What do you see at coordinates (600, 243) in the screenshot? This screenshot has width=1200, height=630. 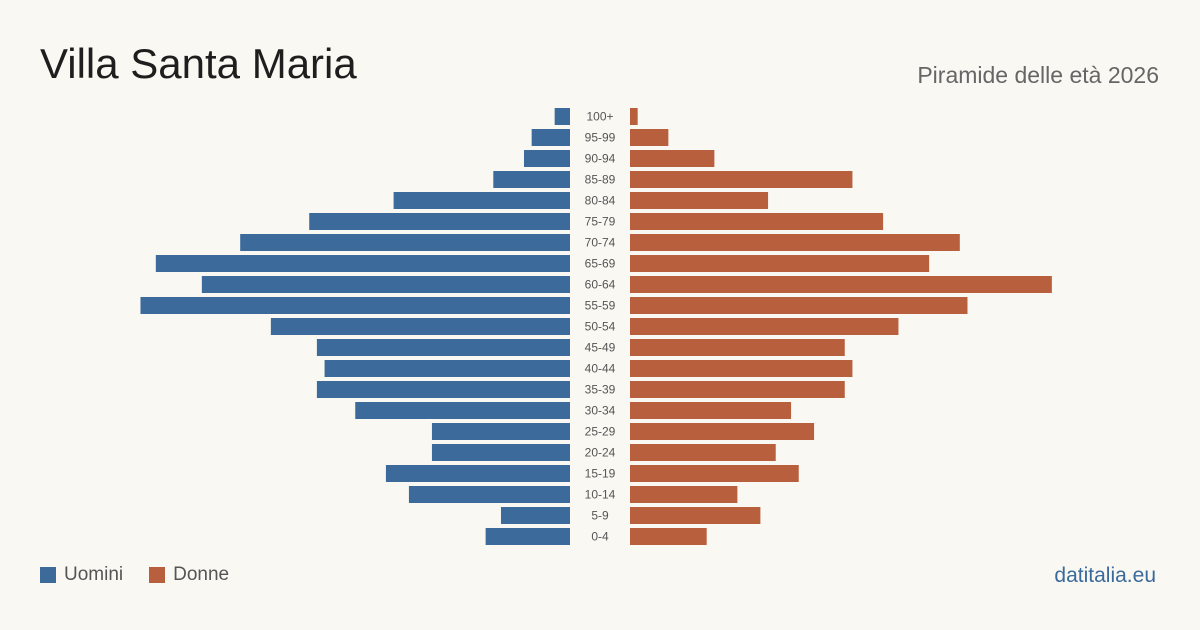 I see `age-label-70-74: 70-74` at bounding box center [600, 243].